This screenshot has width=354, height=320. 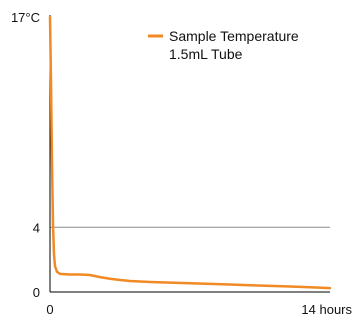 What do you see at coordinates (36, 292) in the screenshot?
I see `y-tick-label-0: 0` at bounding box center [36, 292].